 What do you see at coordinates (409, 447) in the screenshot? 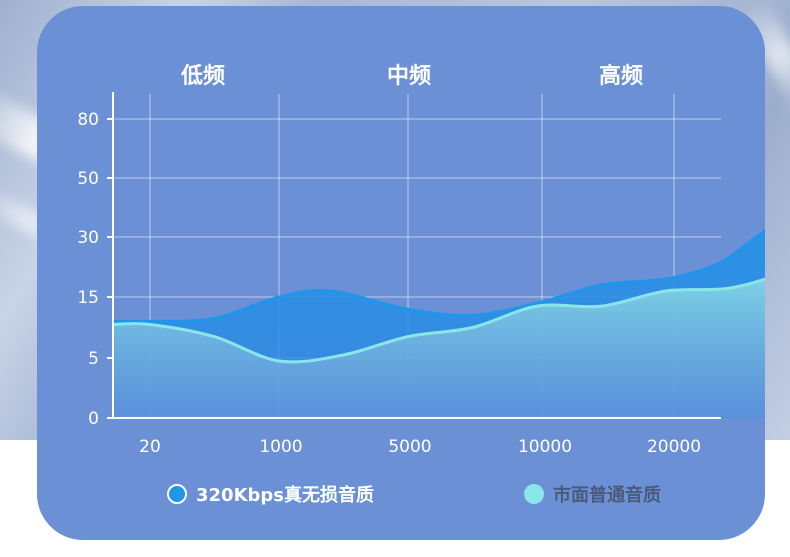
I see `x-tick-label: 5000` at bounding box center [409, 447].